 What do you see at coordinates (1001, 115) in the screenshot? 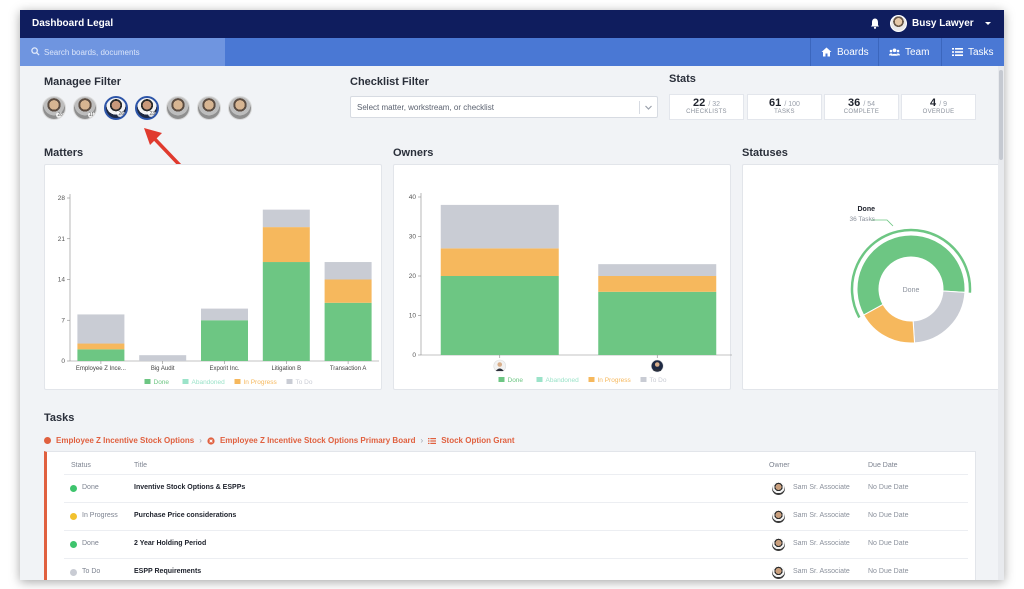
I see `scrollbar-thumb` at bounding box center [1001, 115].